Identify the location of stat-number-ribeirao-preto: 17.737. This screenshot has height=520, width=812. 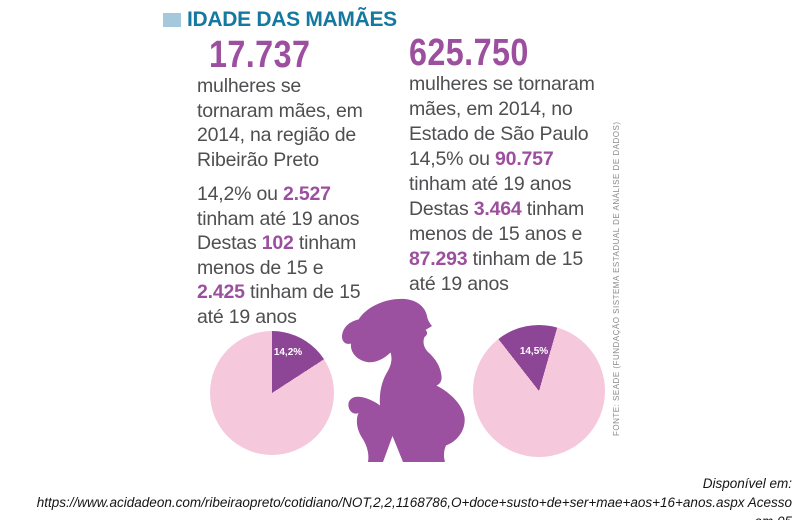
(260, 55).